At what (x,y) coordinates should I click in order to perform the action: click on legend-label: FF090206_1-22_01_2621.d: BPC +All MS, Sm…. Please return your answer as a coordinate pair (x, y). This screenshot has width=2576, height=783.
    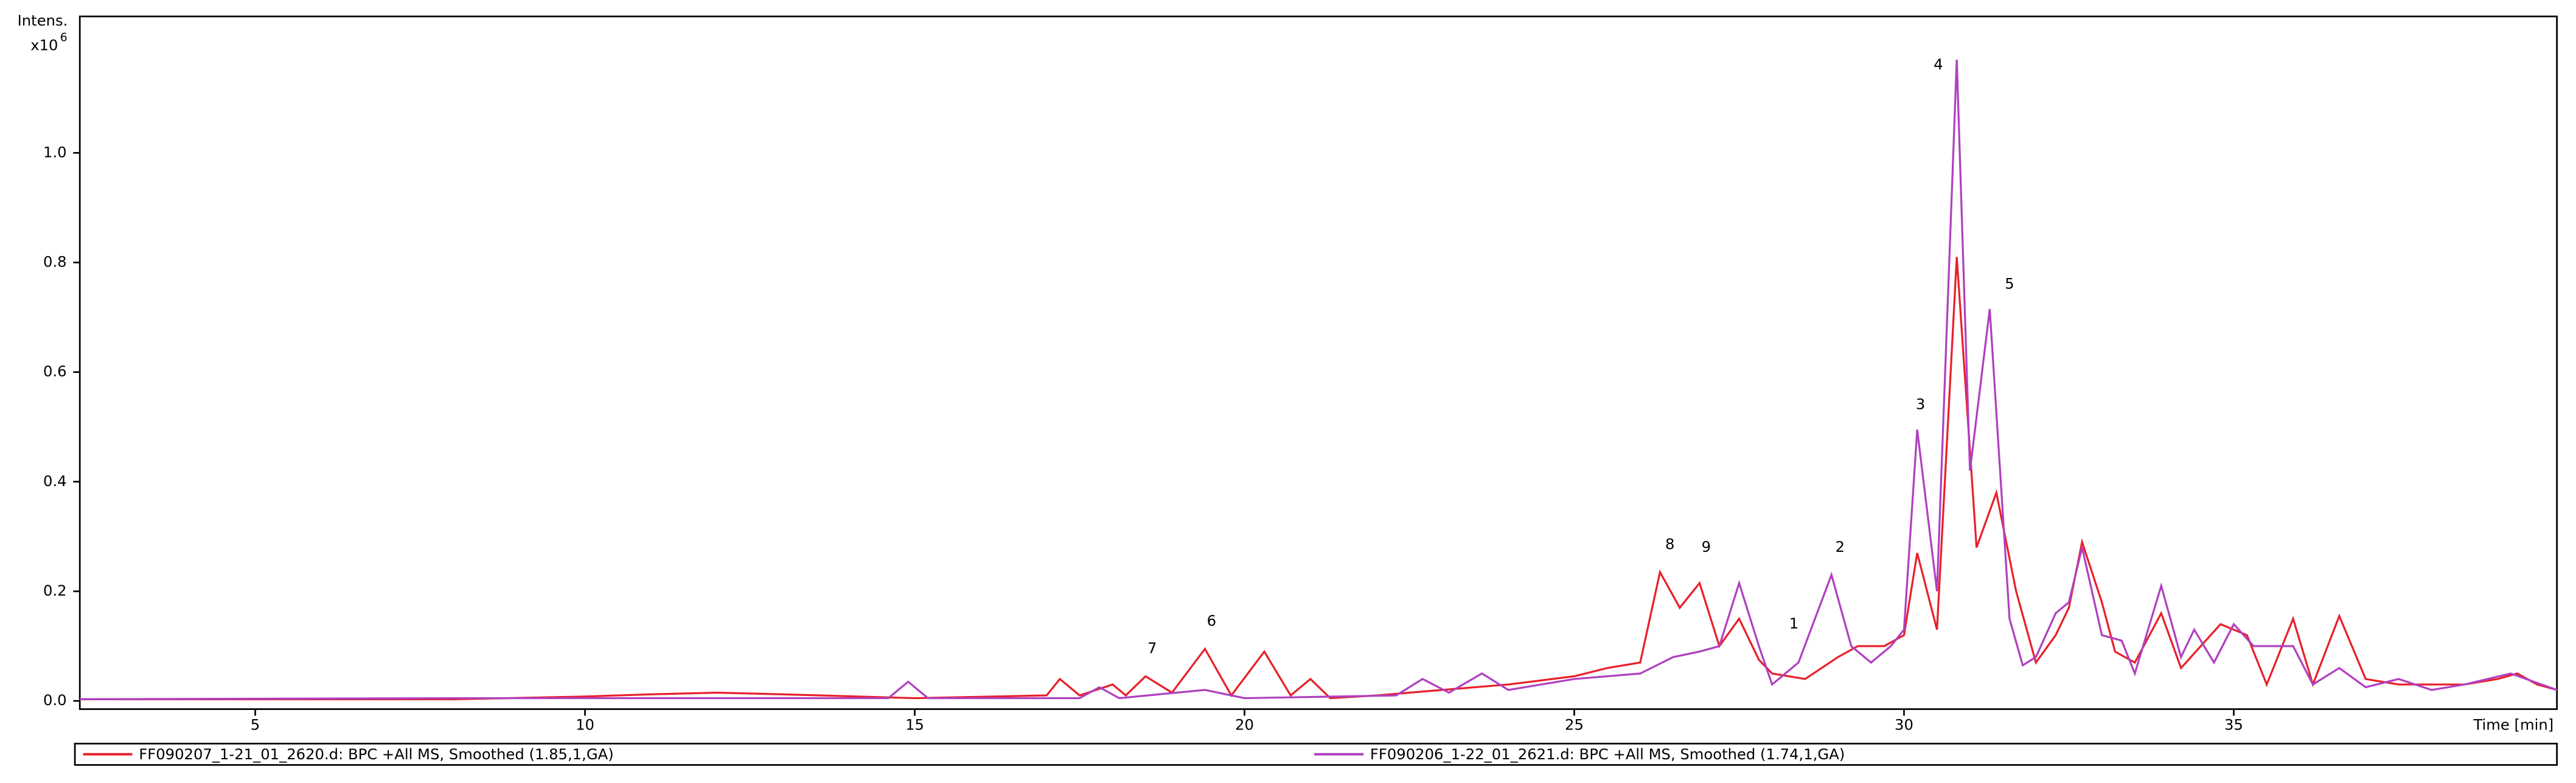
    Looking at the image, I should click on (1607, 754).